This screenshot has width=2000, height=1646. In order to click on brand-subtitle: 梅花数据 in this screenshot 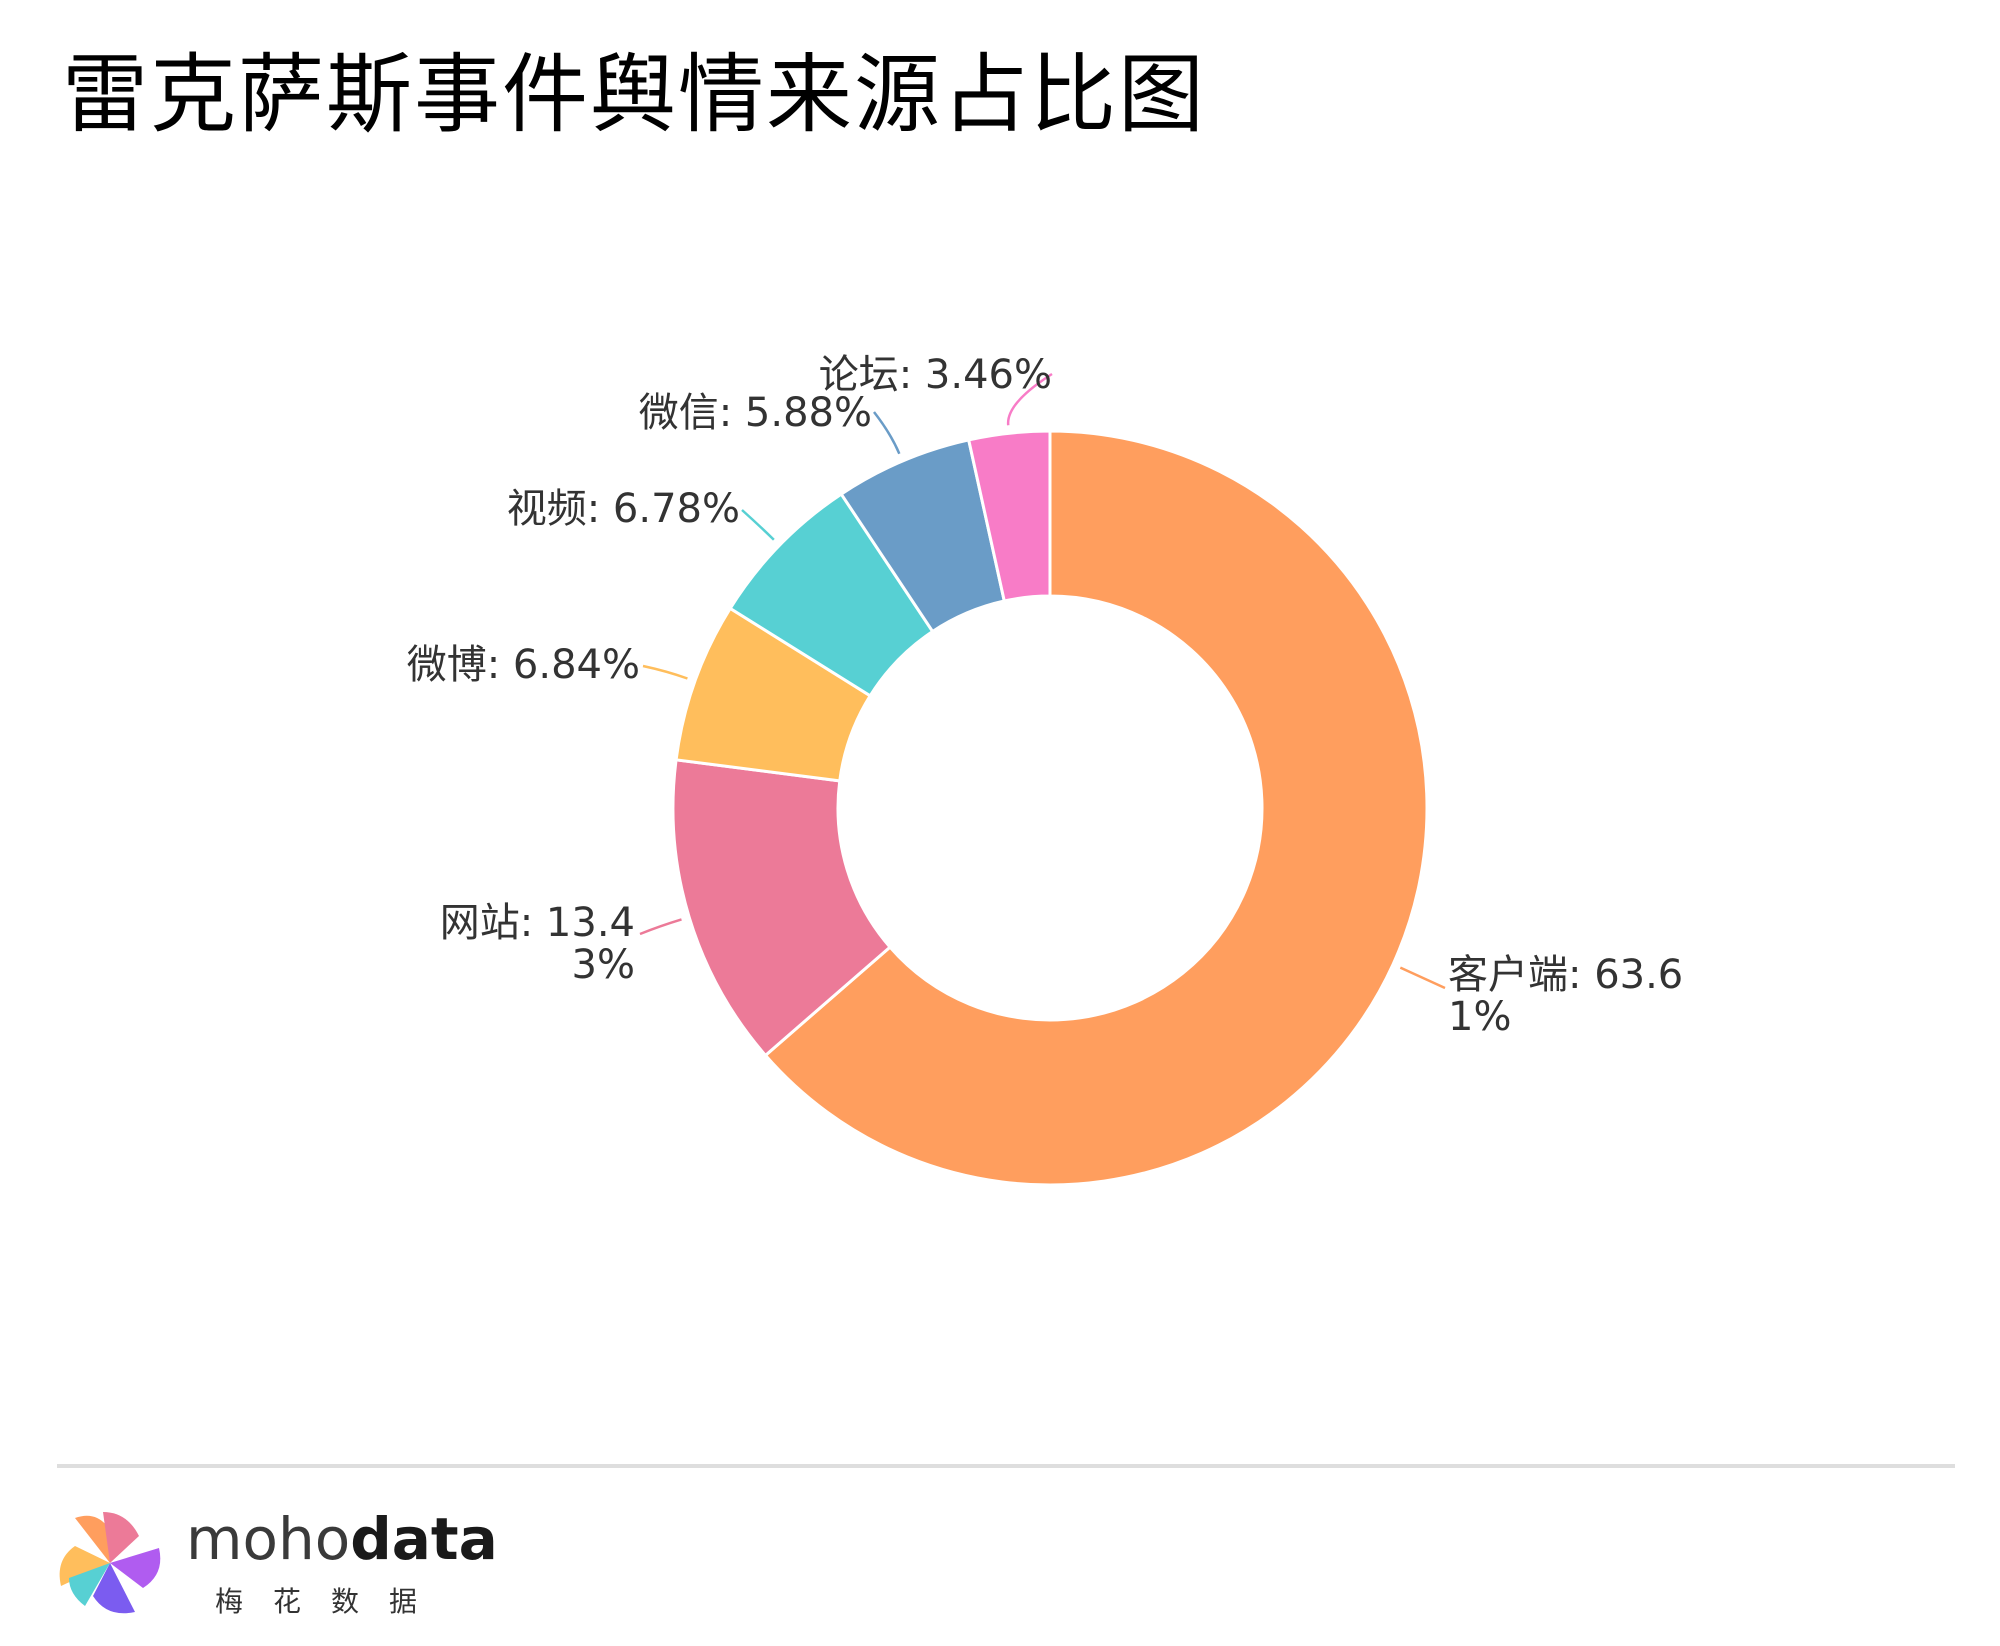, I will do `click(331, 1601)`.